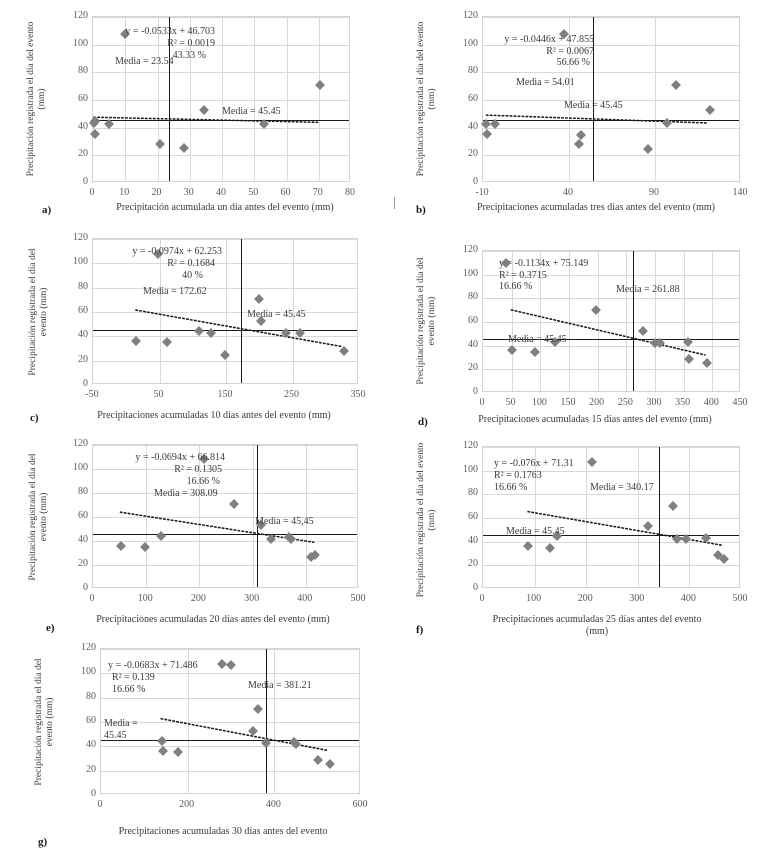 The height and width of the screenshot is (848, 764). I want to click on x-tick-label: 250, so click(625, 402).